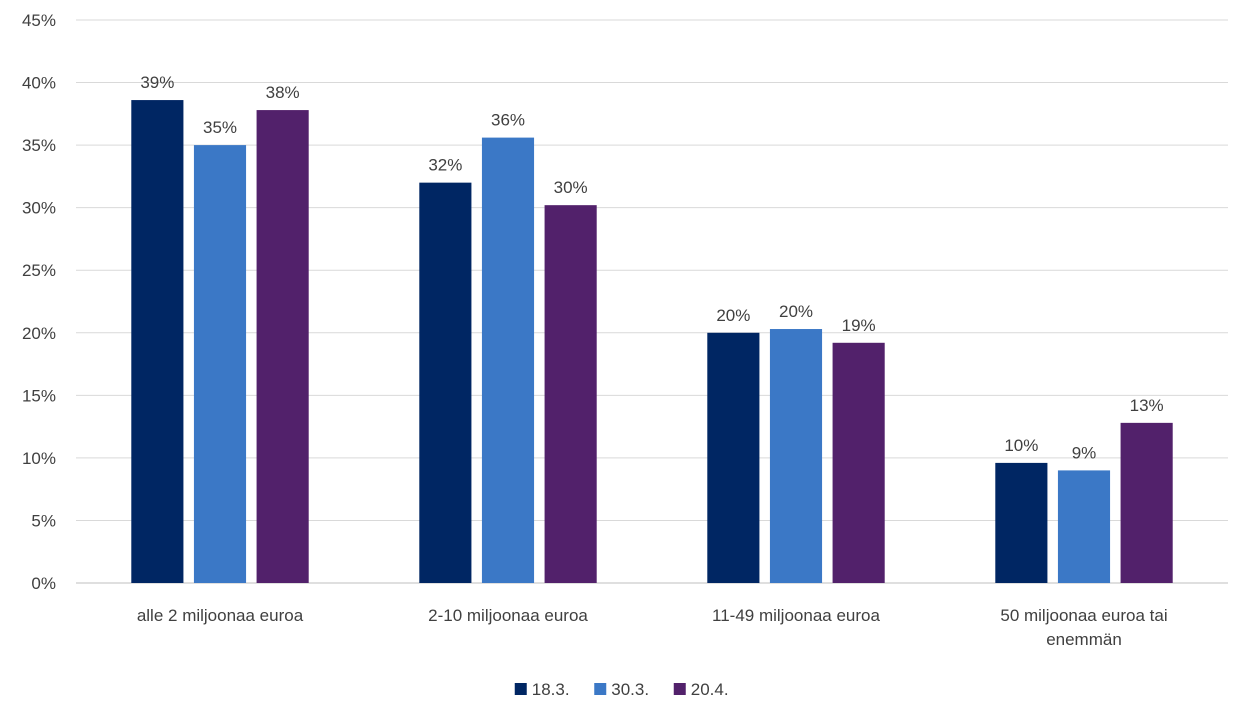 Image resolution: width=1255 pixels, height=707 pixels. Describe the element at coordinates (630, 689) in the screenshot. I see `legend-label: 30.3.` at that location.